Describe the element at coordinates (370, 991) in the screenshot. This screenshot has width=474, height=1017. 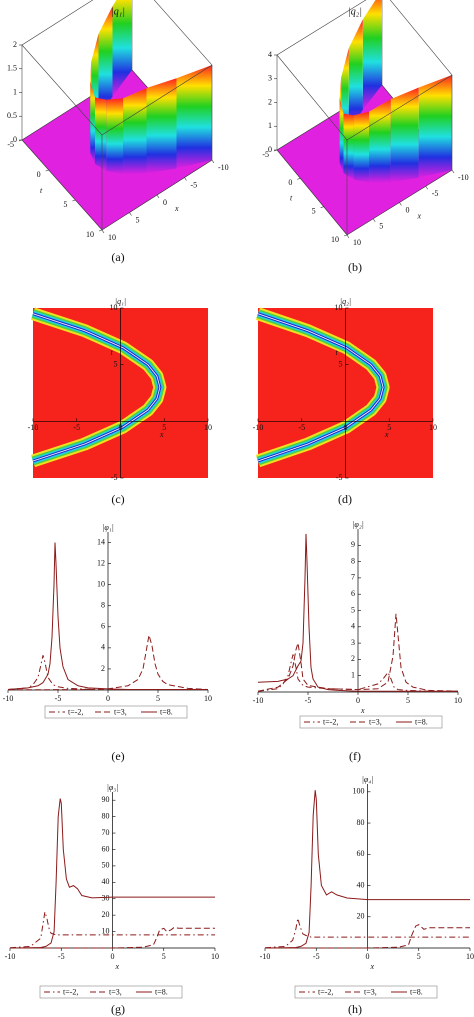
I see `legend-label: t=3,` at that location.